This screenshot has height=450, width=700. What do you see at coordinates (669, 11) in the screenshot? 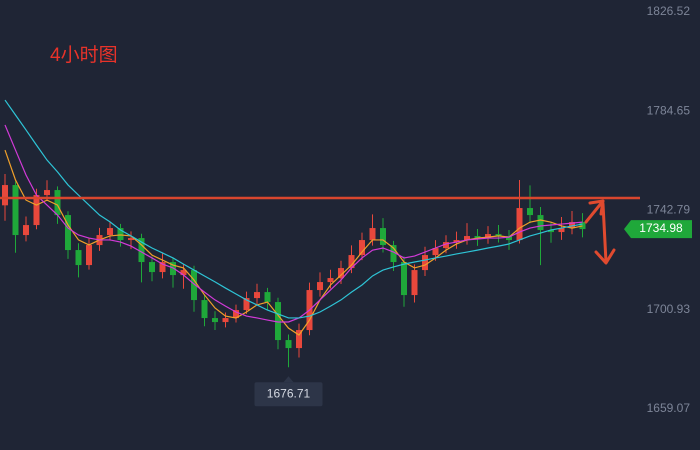
I see `y-tick-label: 1826.52` at bounding box center [669, 11].